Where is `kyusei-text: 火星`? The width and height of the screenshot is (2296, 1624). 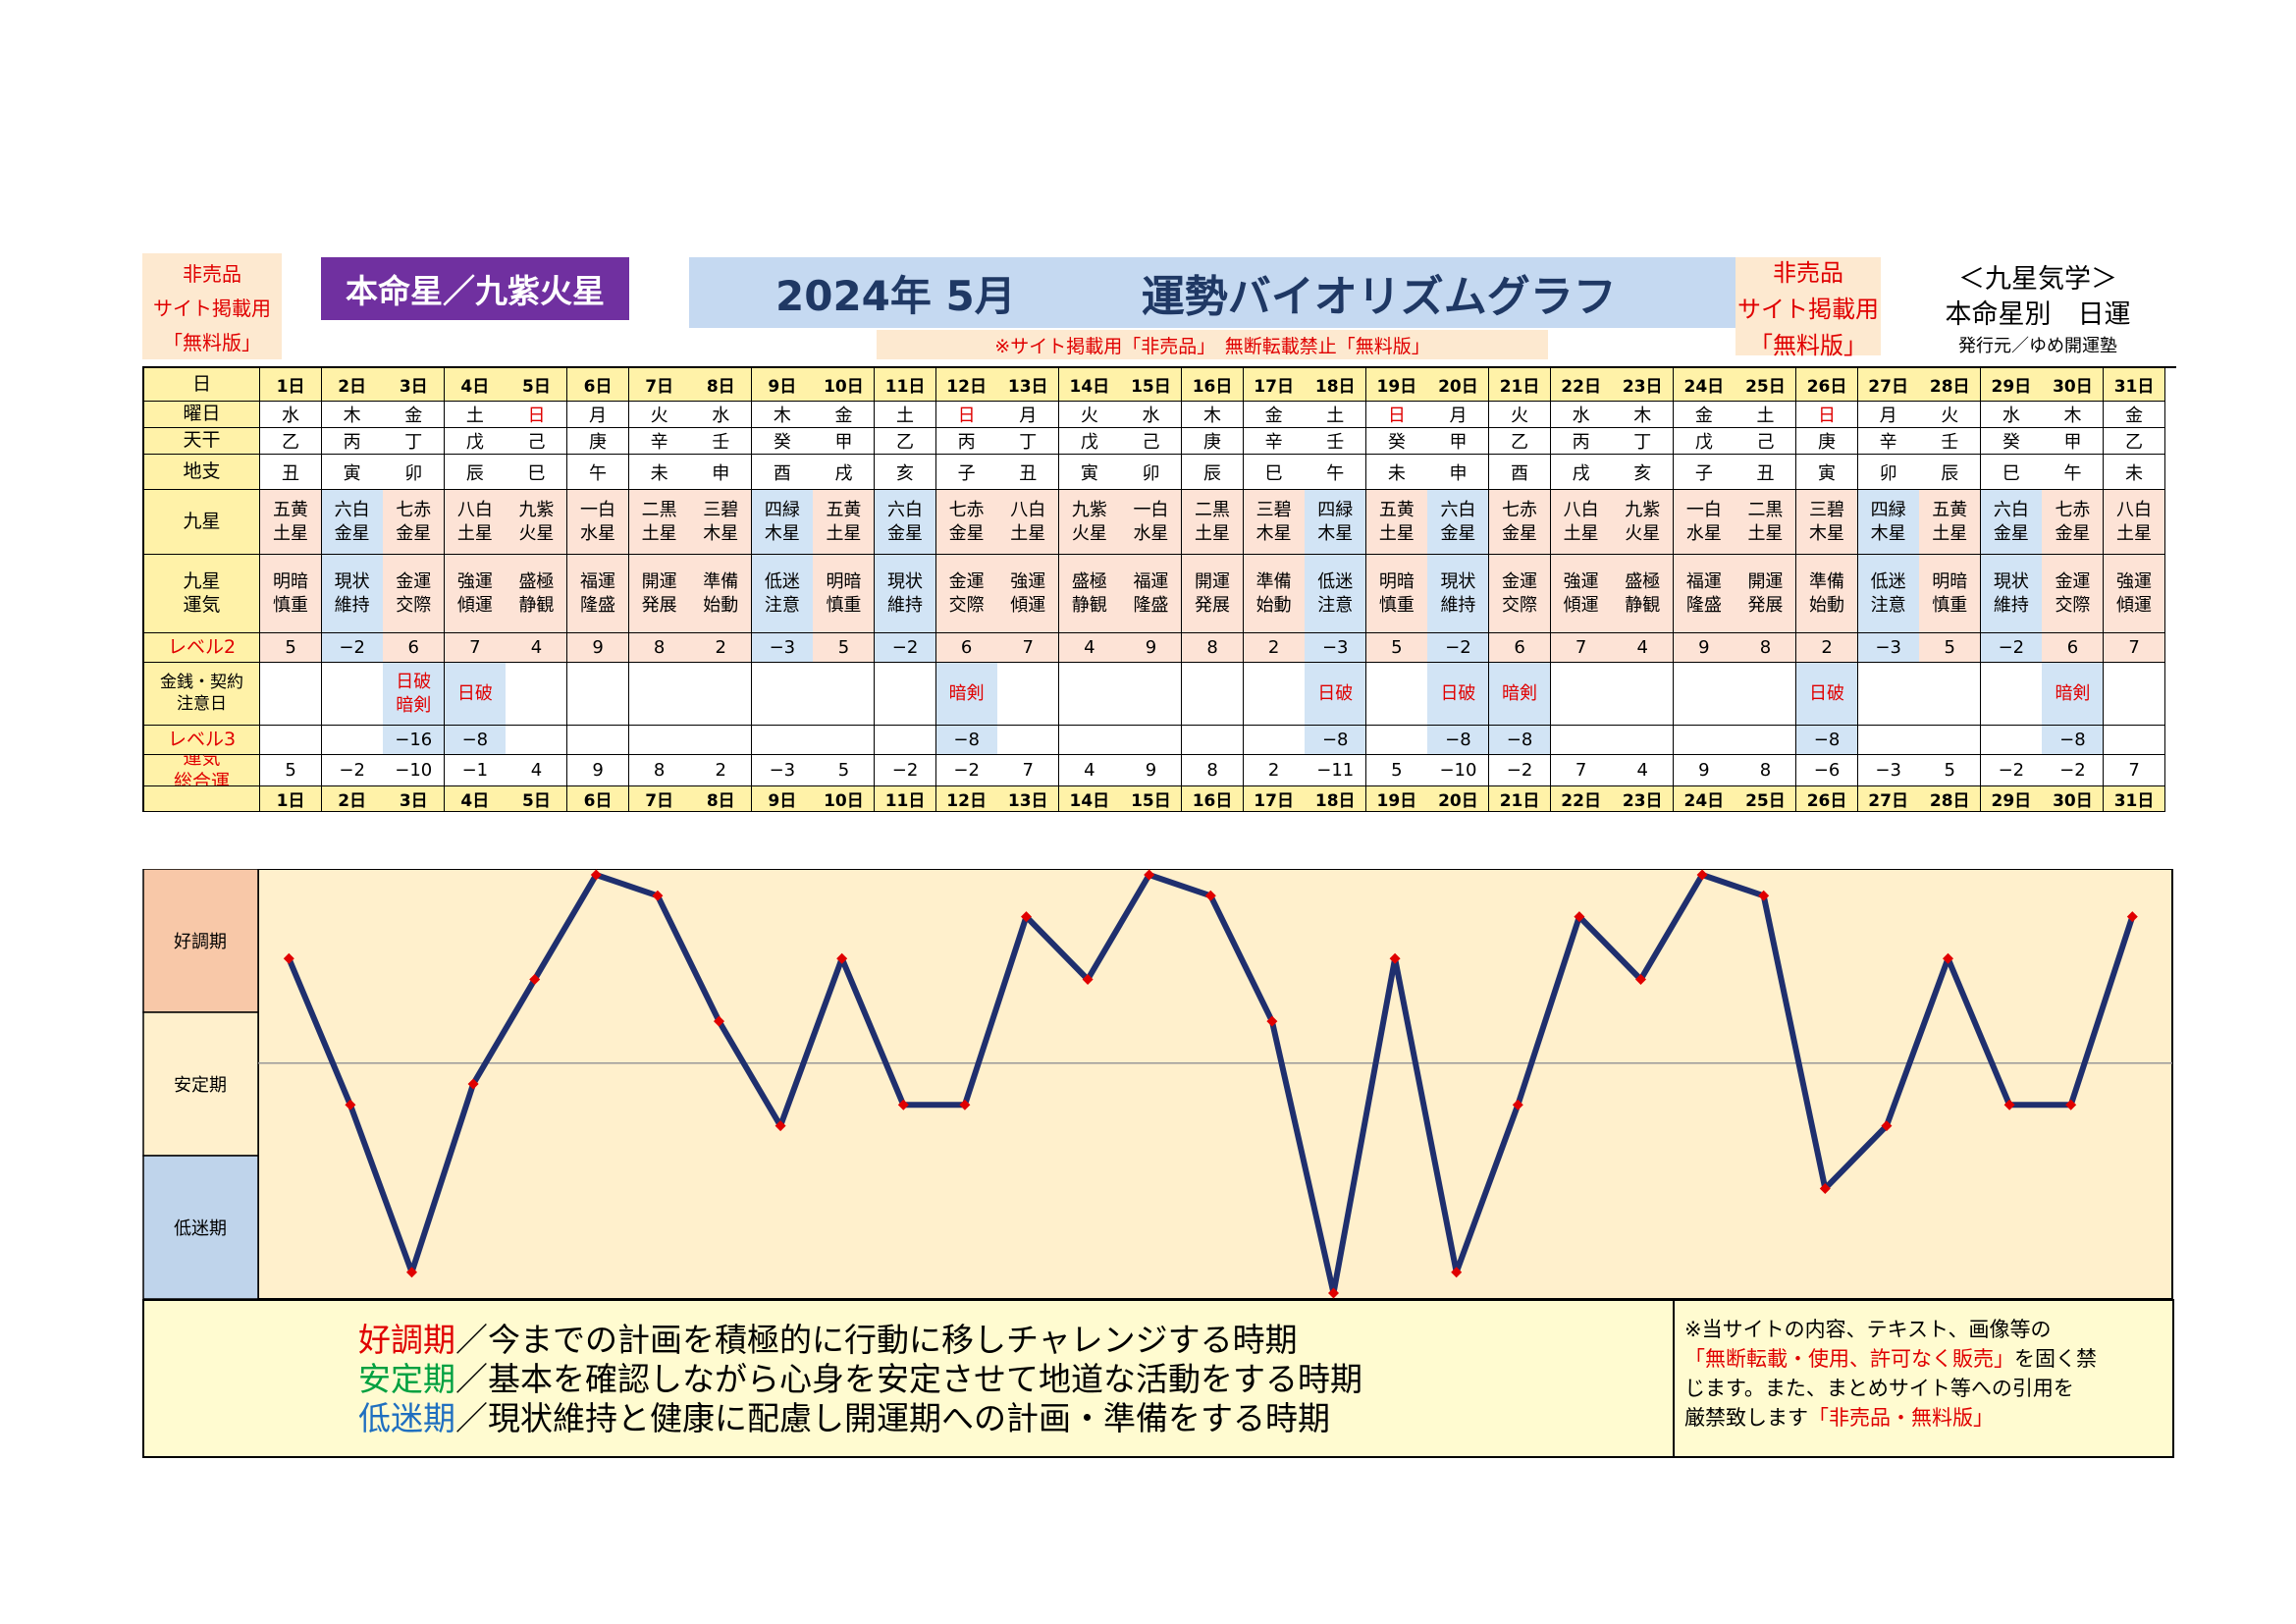 kyusei-text: 火星 is located at coordinates (1643, 533).